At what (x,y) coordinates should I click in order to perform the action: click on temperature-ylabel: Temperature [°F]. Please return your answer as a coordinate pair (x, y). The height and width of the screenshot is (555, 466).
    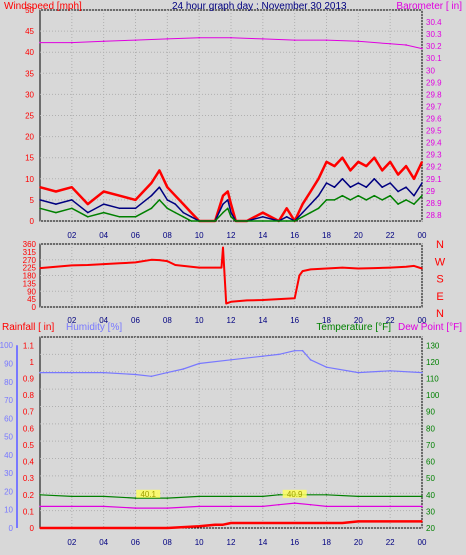
    Looking at the image, I should click on (353, 327).